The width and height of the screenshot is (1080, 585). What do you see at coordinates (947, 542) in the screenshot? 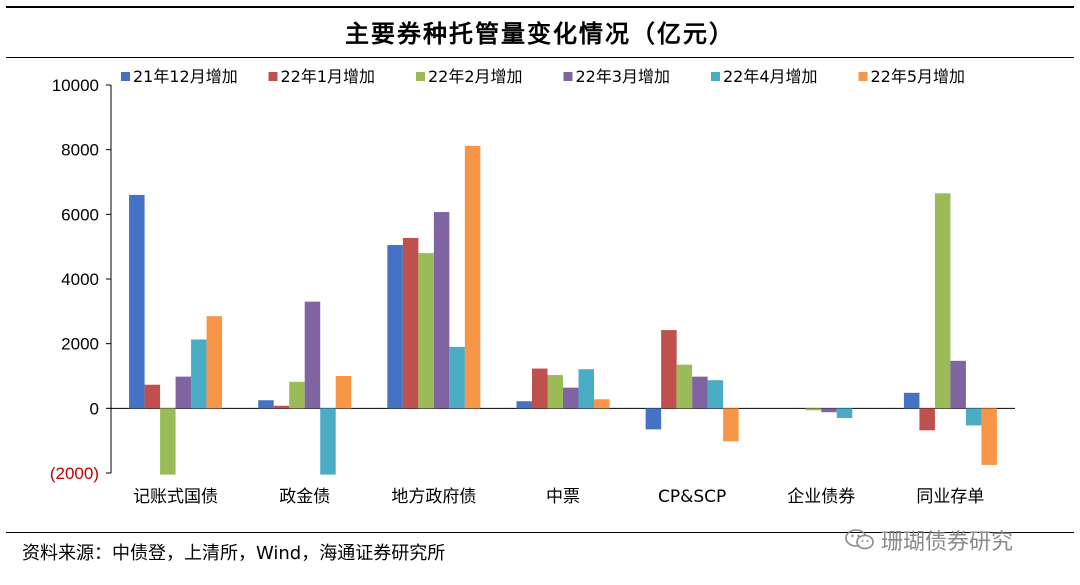
I see `watermark-text: 珊瑚债券研究` at bounding box center [947, 542].